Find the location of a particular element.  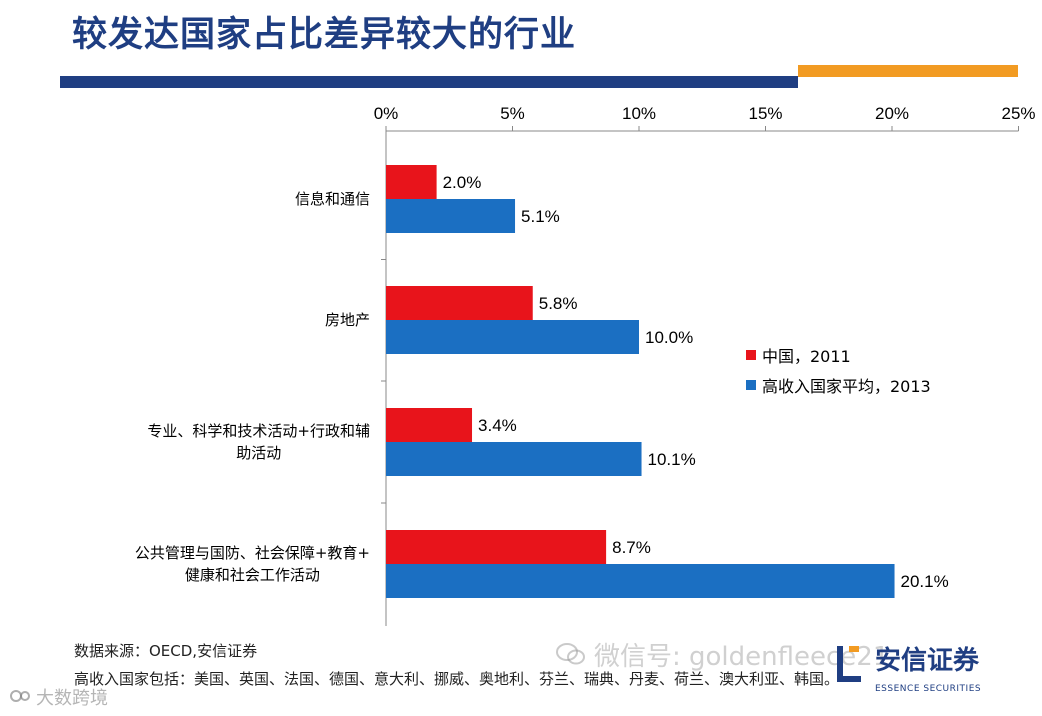

corner-watermark: 大数跨境 is located at coordinates (58, 697).